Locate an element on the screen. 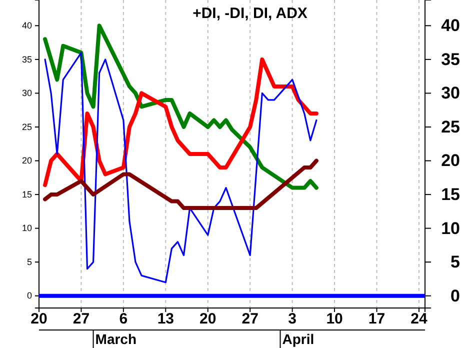  x-tick-label: 17 is located at coordinates (377, 319).